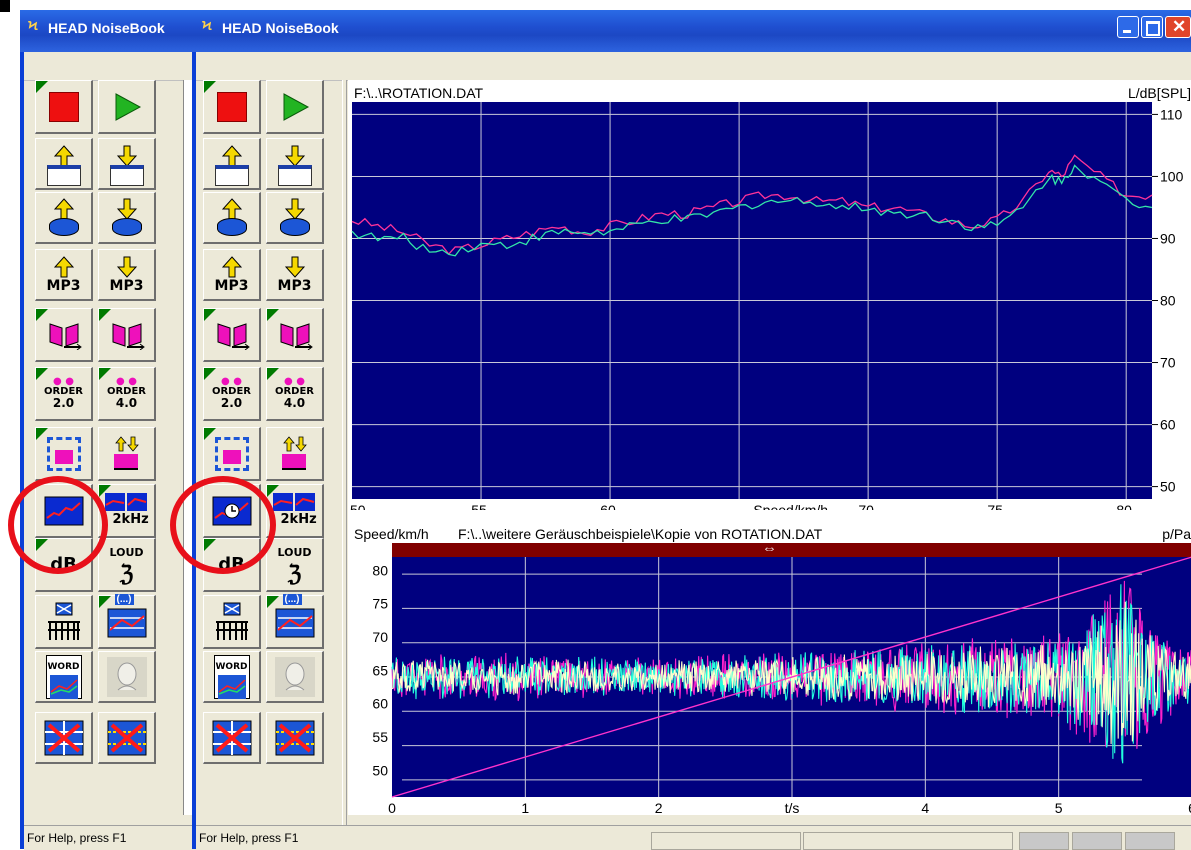 This screenshot has height=850, width=1191. Describe the element at coordinates (392, 808) in the screenshot. I see `x-tick-label: 0` at that location.